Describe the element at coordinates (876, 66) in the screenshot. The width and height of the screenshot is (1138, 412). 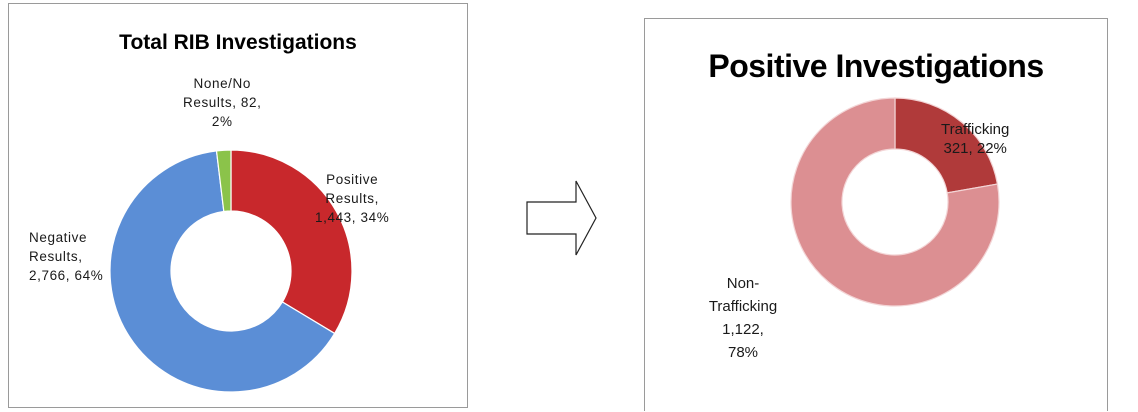
I see `chart-title: Positive Investigations` at that location.